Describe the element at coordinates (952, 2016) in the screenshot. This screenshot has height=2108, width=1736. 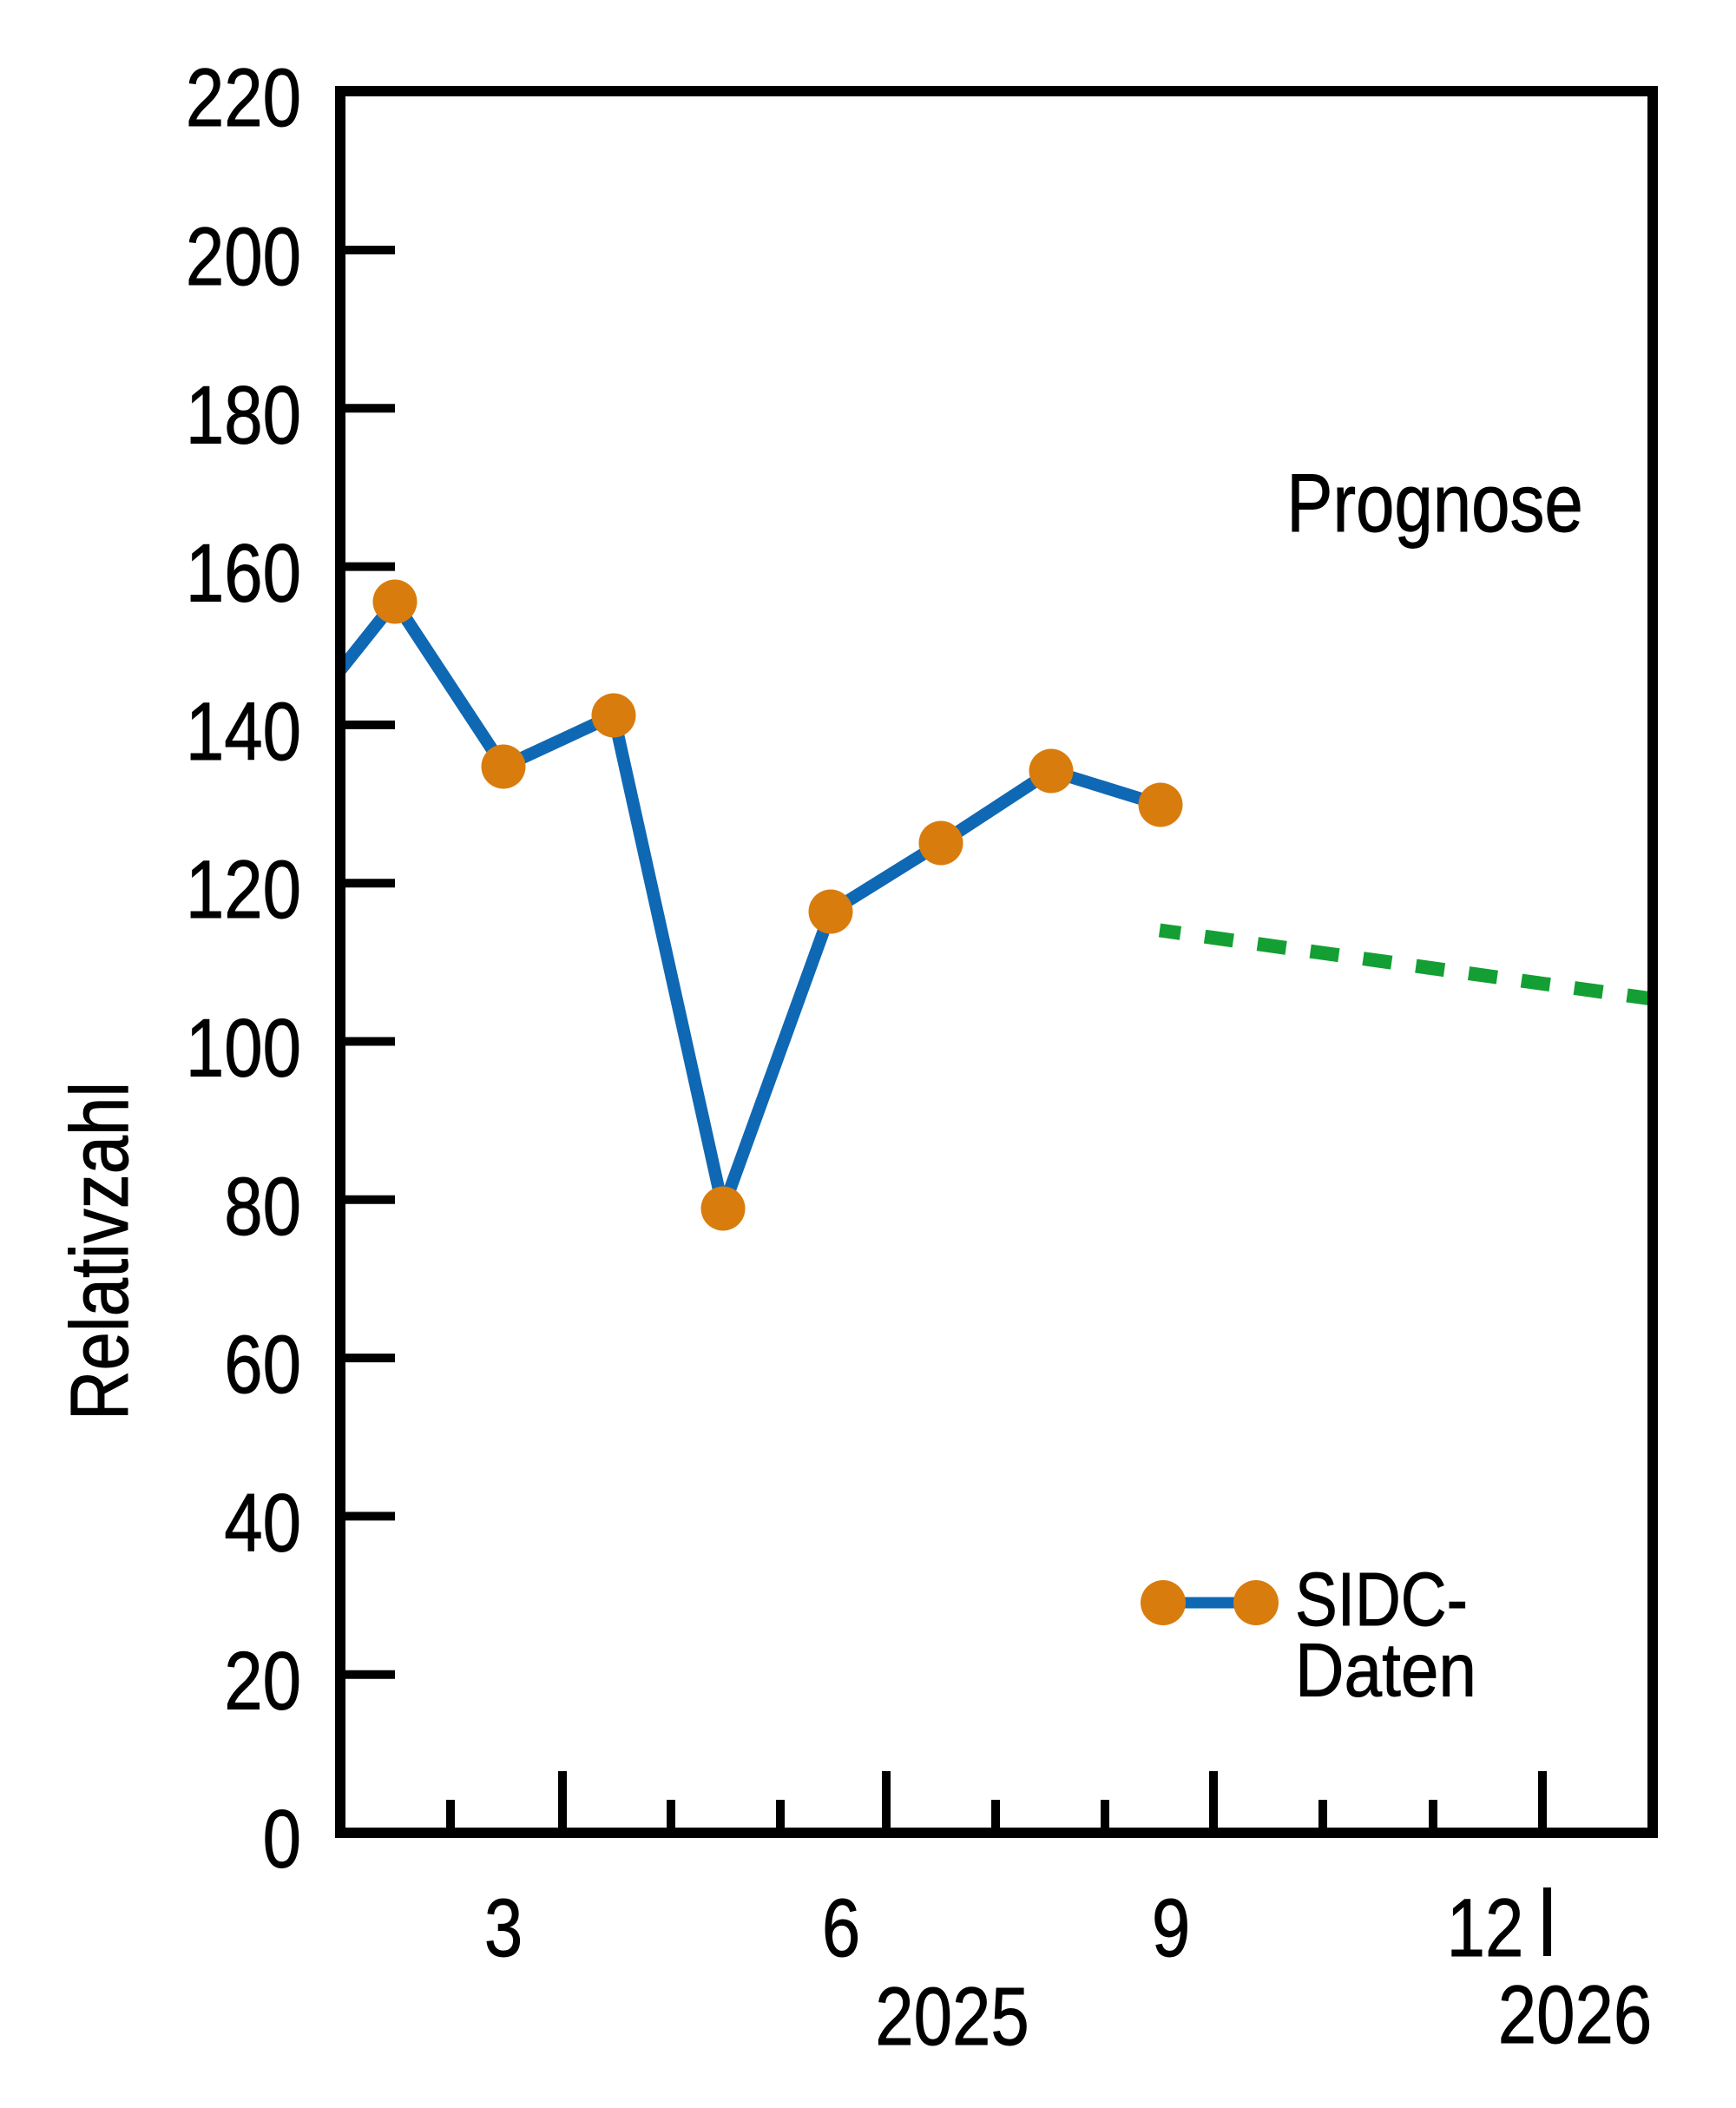
I see `svg-text: 2025` at that location.